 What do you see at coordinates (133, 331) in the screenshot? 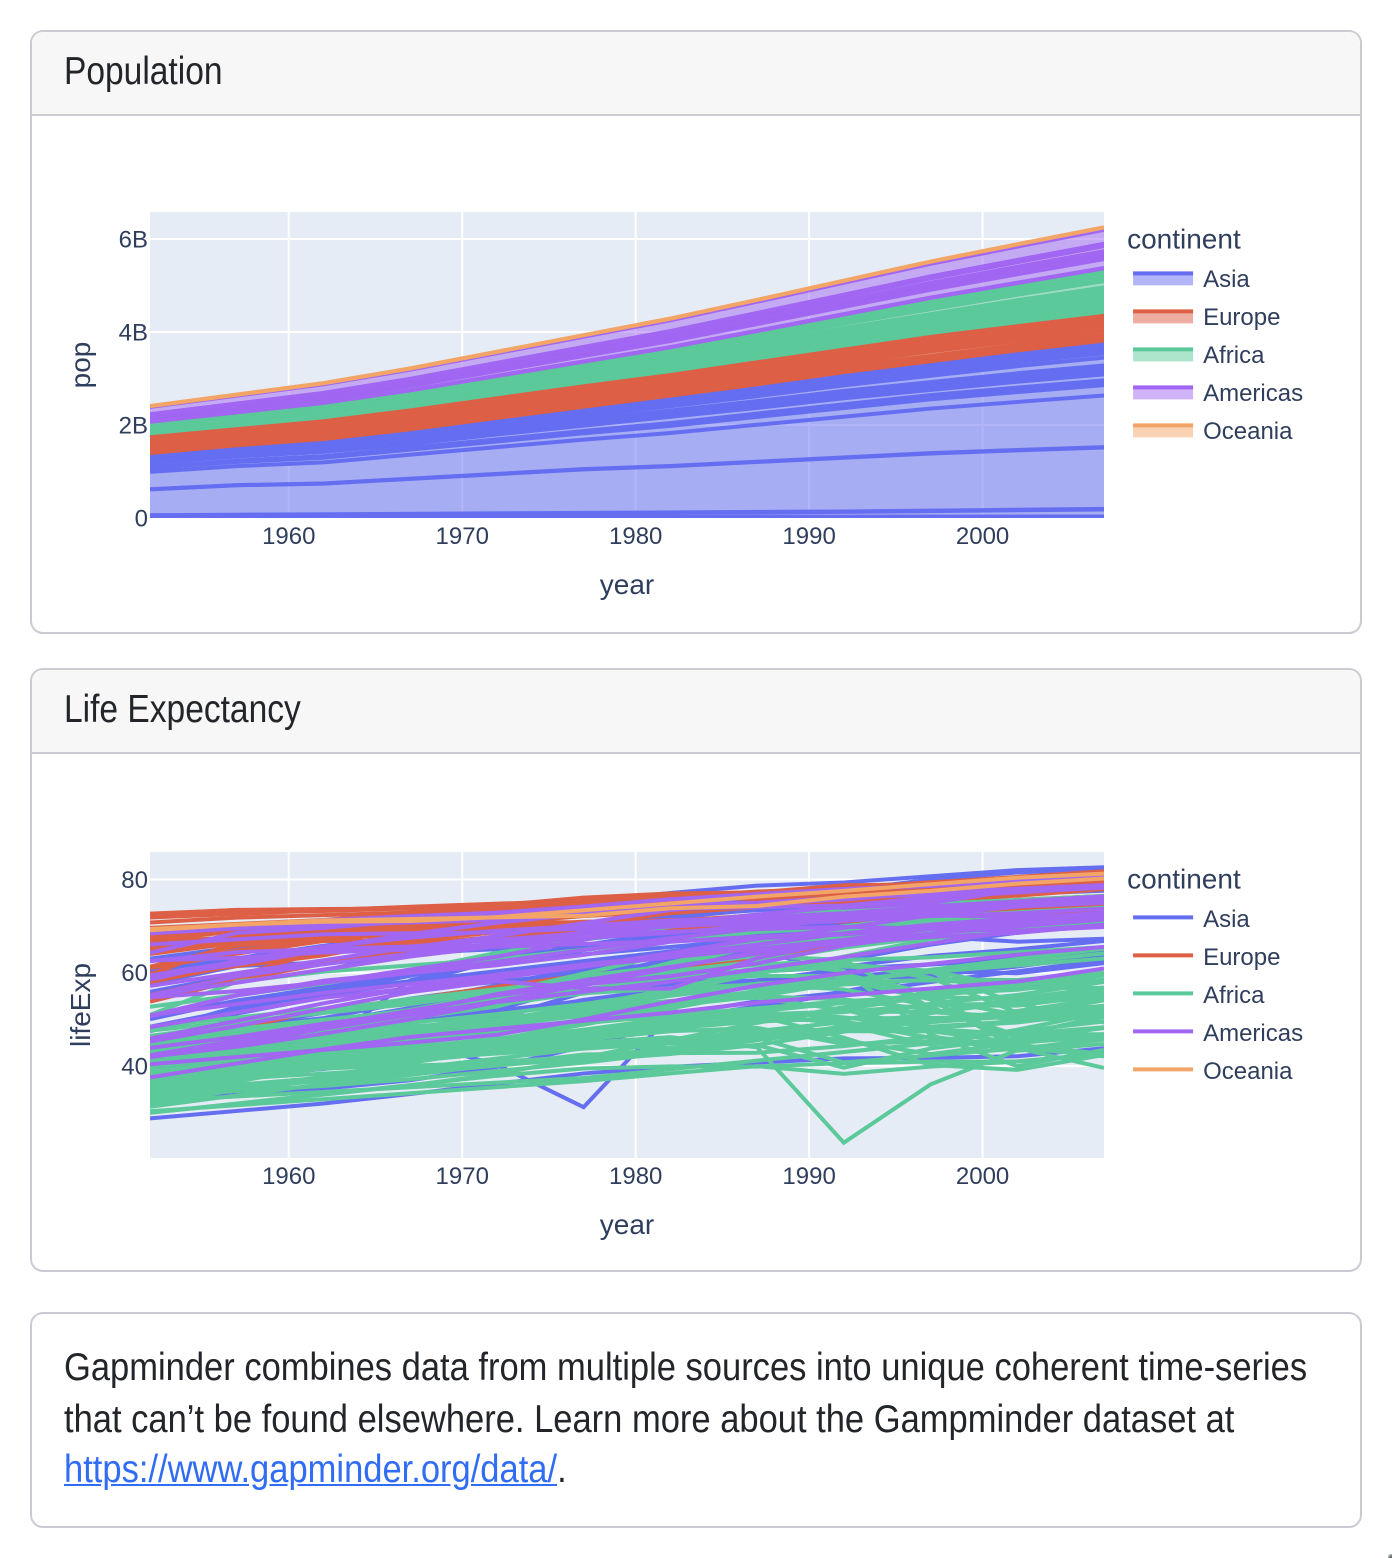
I see `svg-text: 4B` at bounding box center [133, 331].